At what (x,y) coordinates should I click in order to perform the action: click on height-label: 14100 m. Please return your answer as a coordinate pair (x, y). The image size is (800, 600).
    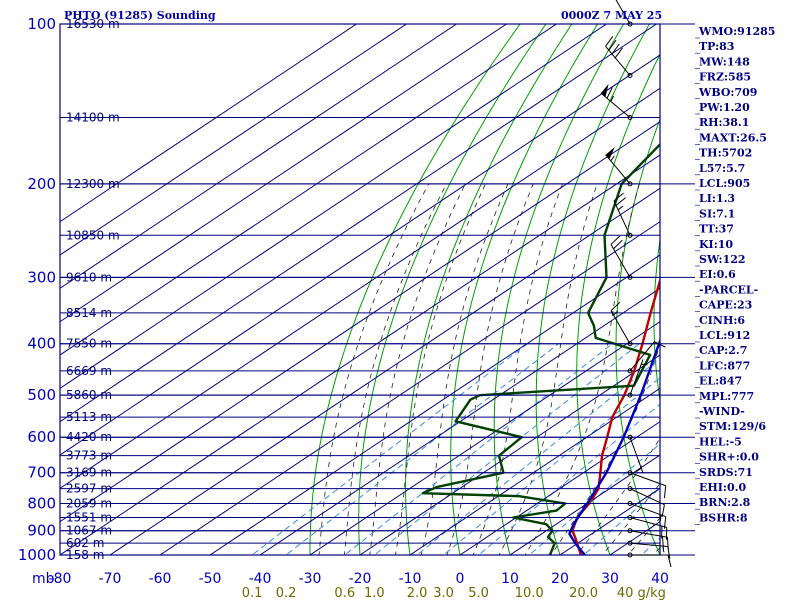
    Looking at the image, I should click on (93, 118).